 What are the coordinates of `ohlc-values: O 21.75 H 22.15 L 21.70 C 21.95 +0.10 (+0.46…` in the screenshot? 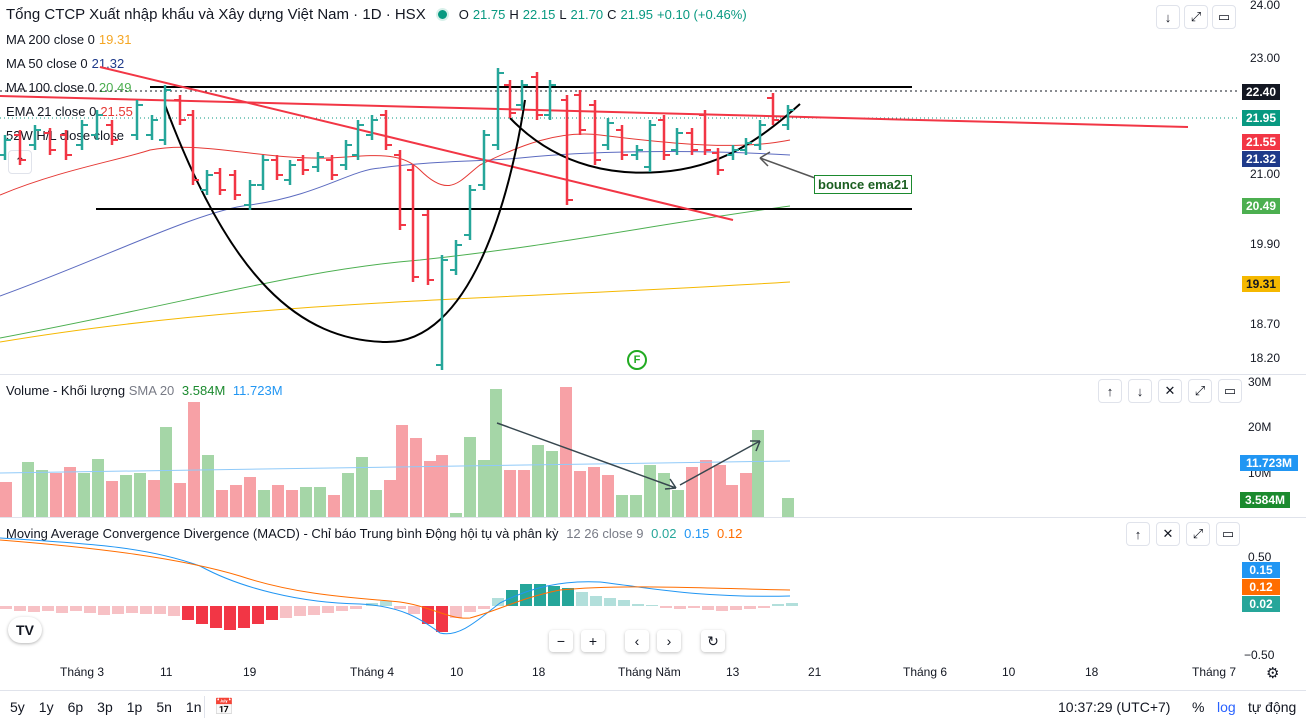 It's located at (602, 14).